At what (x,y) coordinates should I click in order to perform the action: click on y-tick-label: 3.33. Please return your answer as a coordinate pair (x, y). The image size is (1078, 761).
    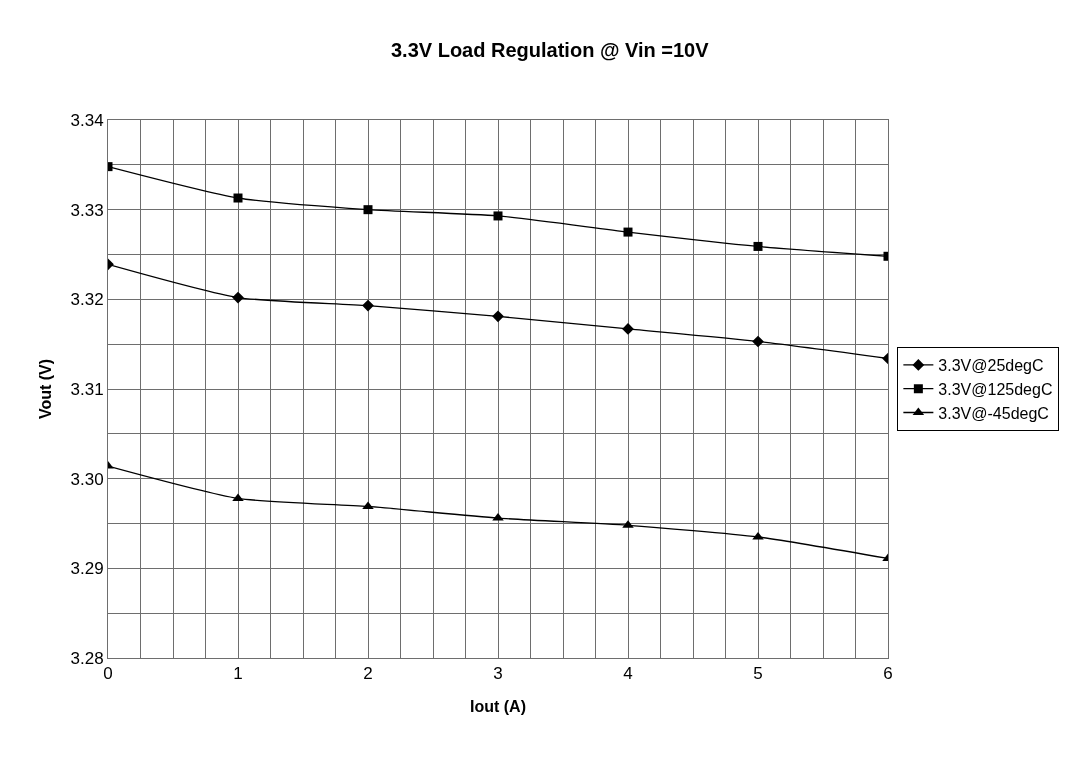
    Looking at the image, I should click on (87, 210).